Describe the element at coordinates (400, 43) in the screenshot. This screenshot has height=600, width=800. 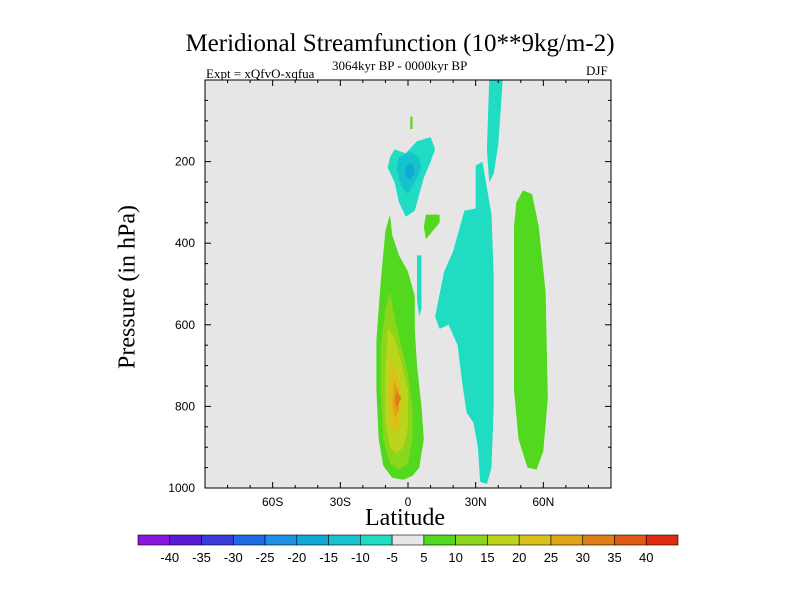
I see `chart-title: Meridional Streamfunction (10**9kg/m-2)` at that location.